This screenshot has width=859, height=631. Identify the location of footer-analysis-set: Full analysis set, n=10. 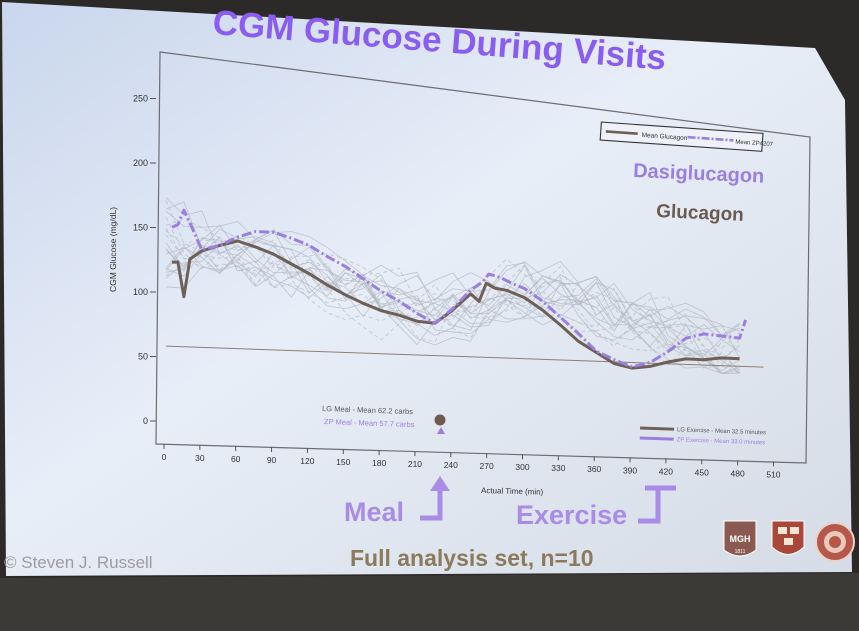
(472, 558).